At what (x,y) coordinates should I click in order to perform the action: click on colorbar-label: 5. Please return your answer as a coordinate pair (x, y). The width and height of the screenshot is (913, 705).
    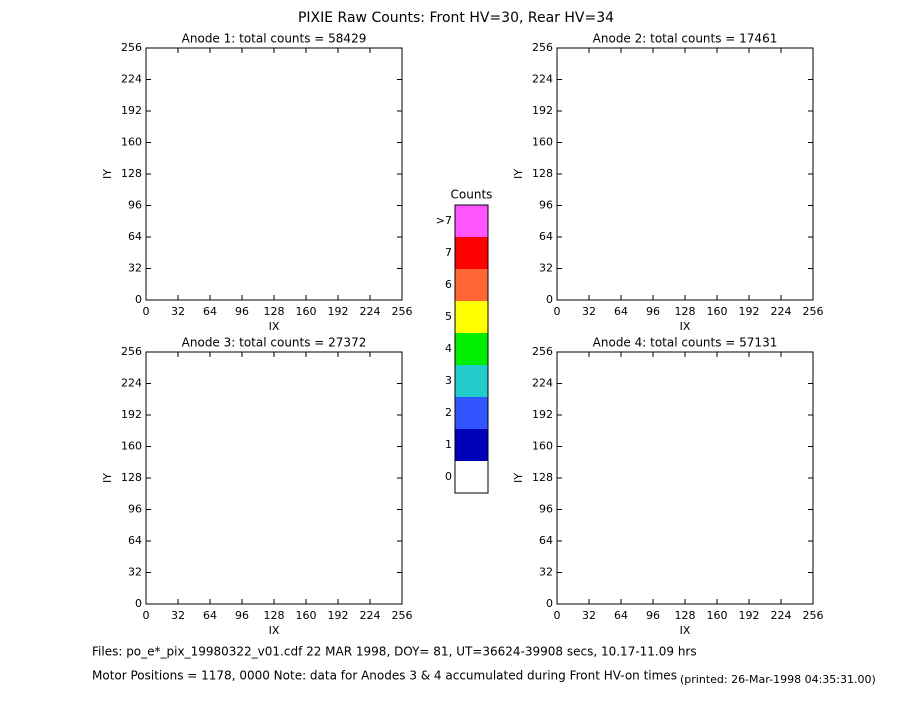
    Looking at the image, I should click on (448, 316).